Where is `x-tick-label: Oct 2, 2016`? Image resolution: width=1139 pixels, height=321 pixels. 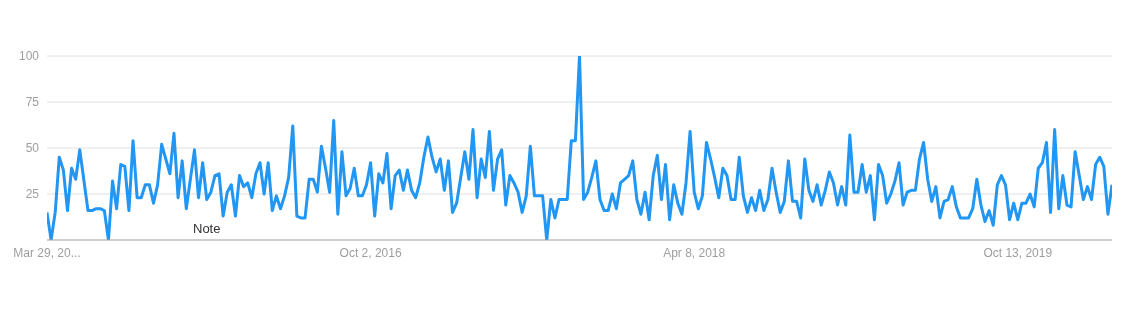 x-tick-label: Oct 2, 2016 is located at coordinates (370, 252).